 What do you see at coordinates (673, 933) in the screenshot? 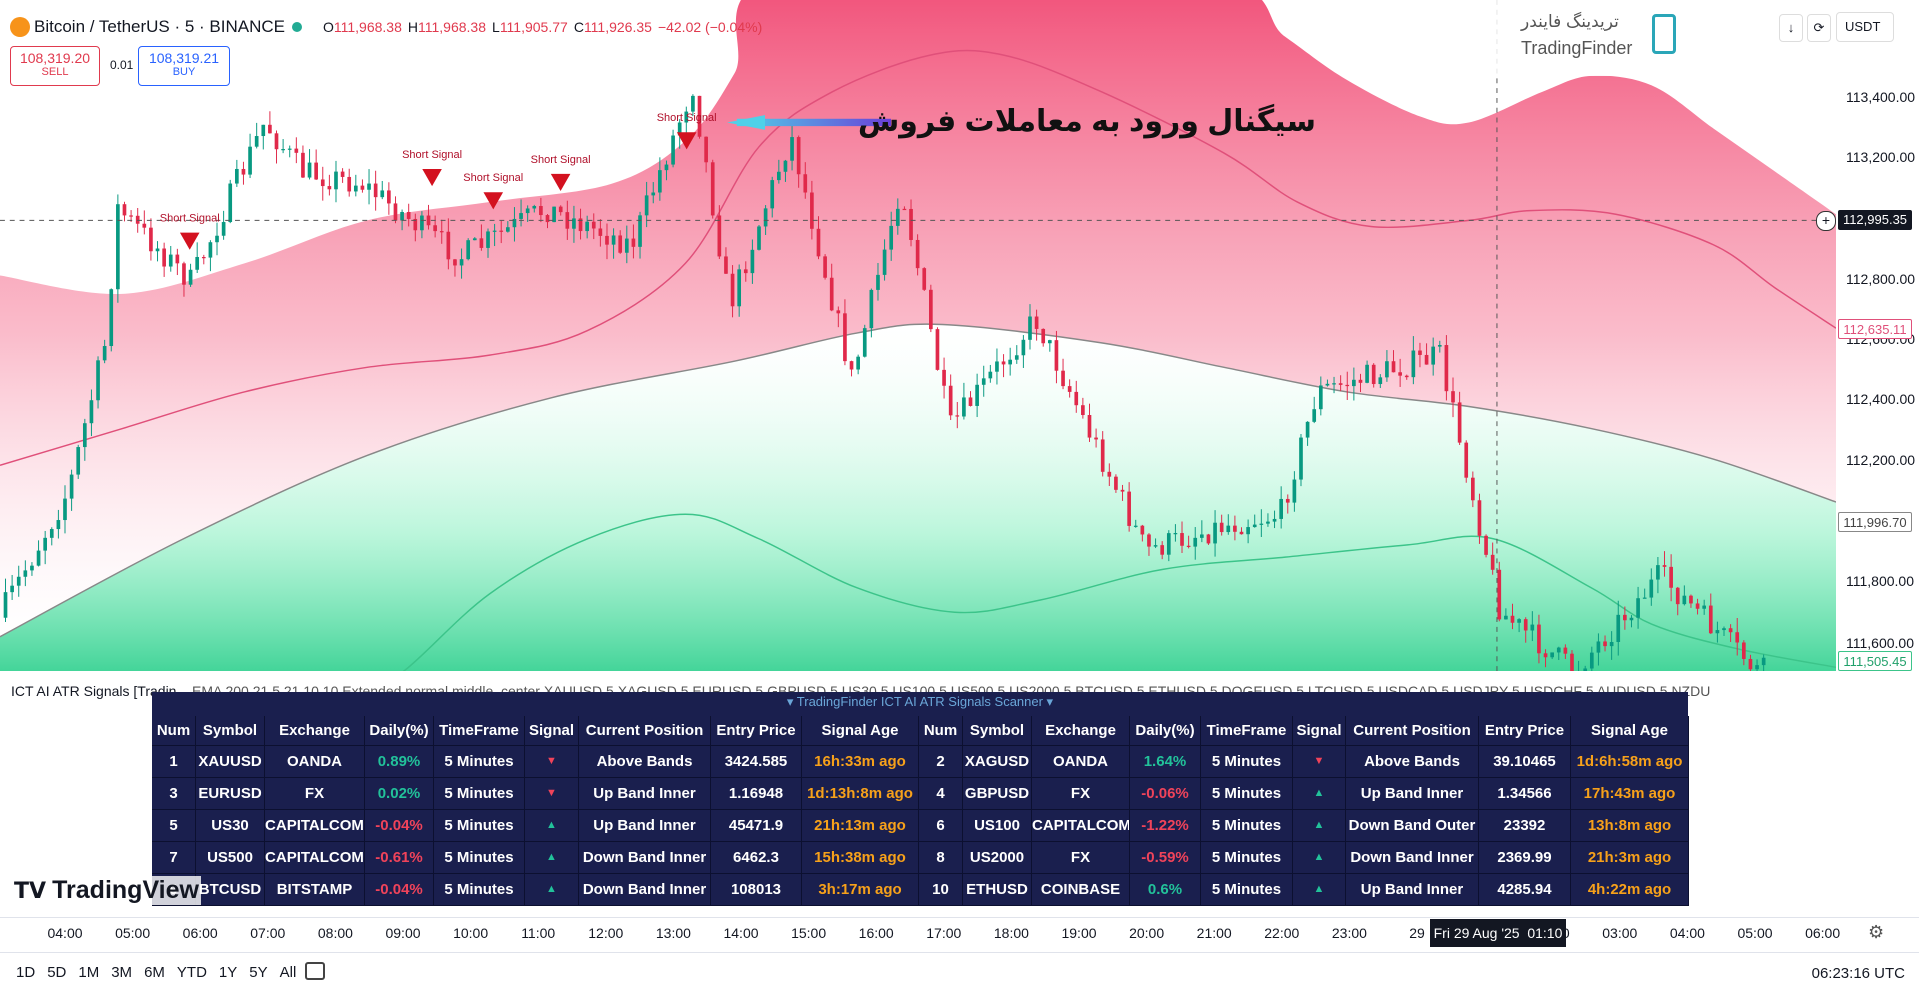
I see `time-tick-label: 13:00` at bounding box center [673, 933].